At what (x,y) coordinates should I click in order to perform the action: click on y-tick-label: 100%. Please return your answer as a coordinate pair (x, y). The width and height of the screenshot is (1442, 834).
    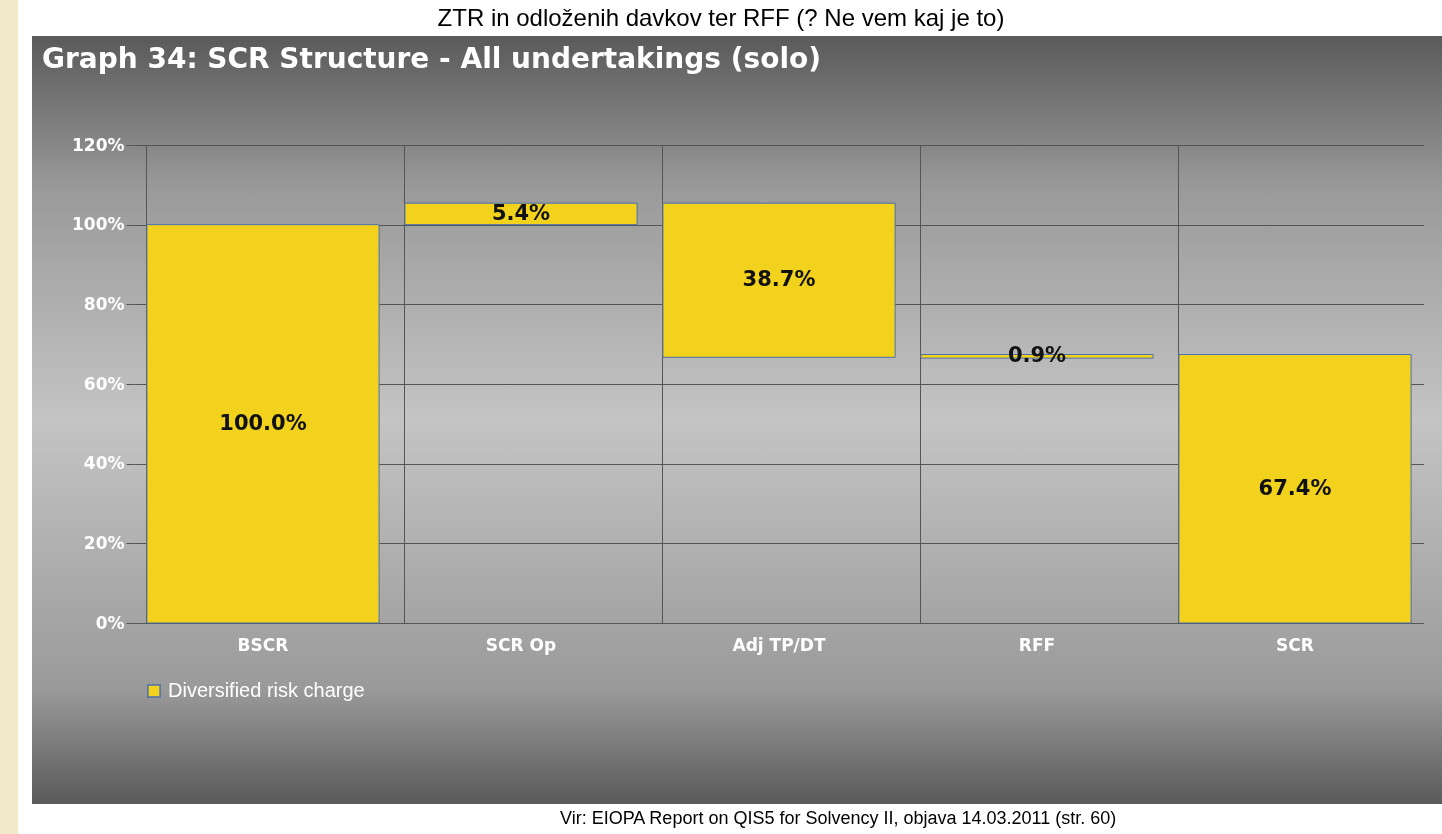
    Looking at the image, I should click on (98, 224).